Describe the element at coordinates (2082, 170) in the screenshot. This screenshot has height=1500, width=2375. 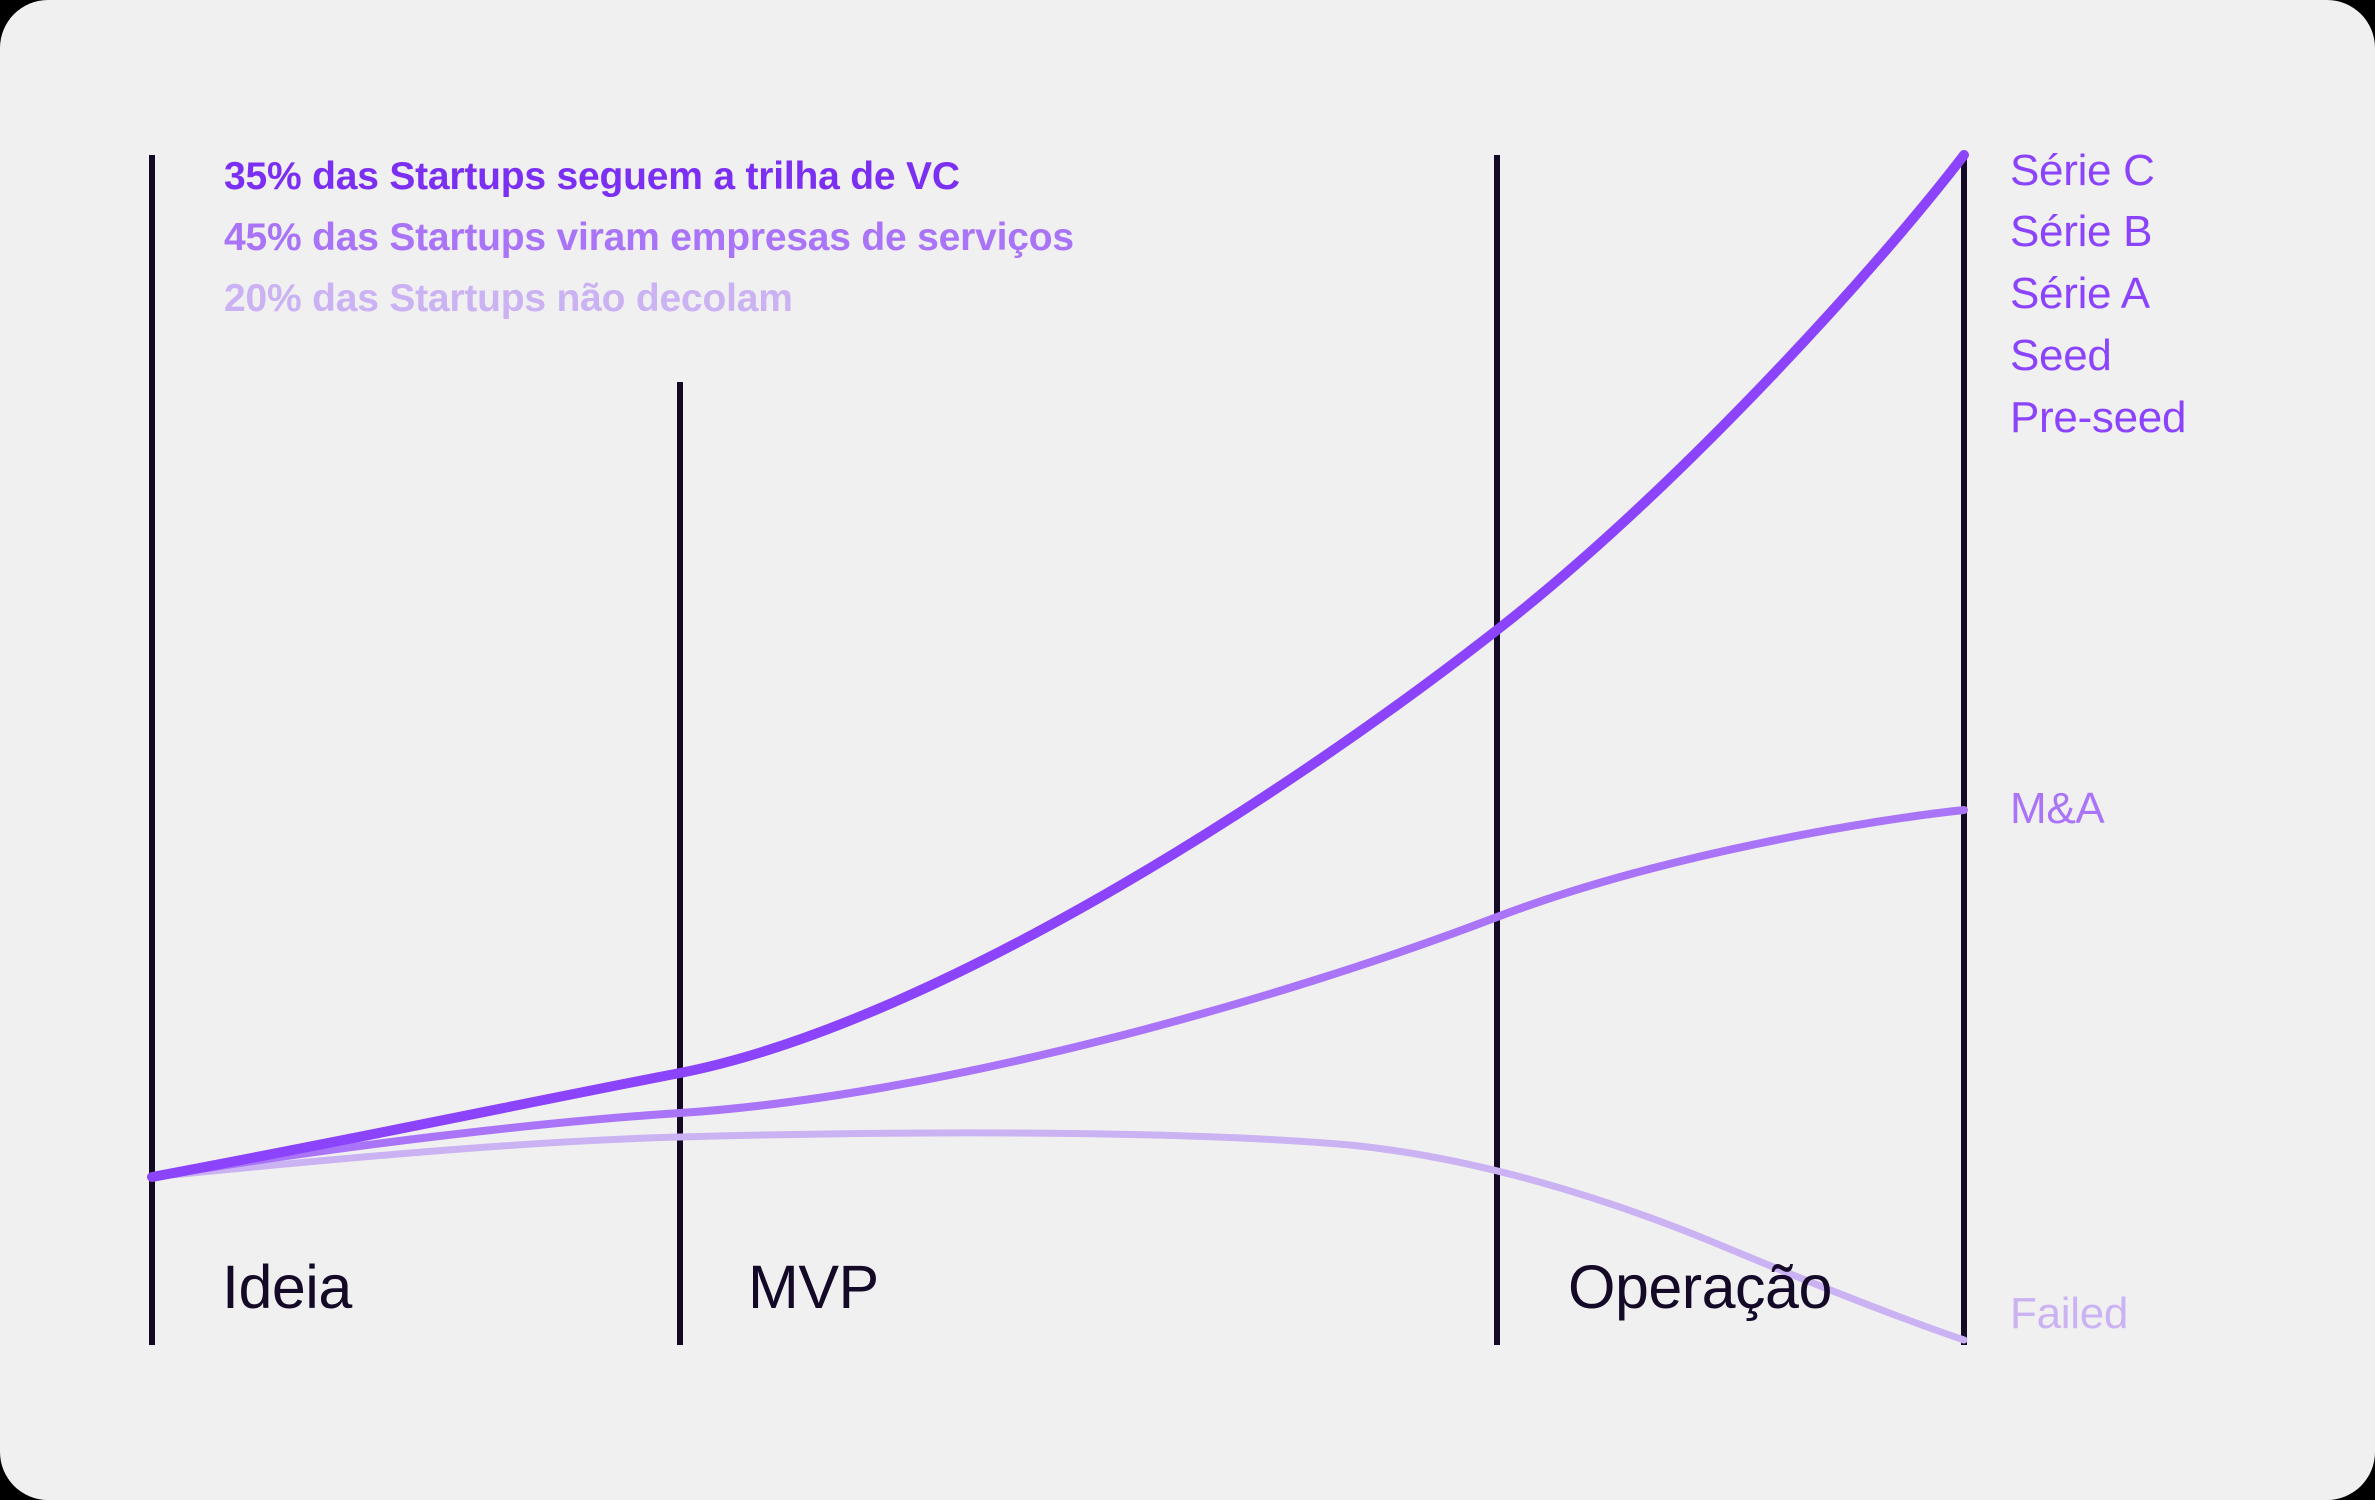
I see `endpoint-label-serie-c: Série C` at that location.